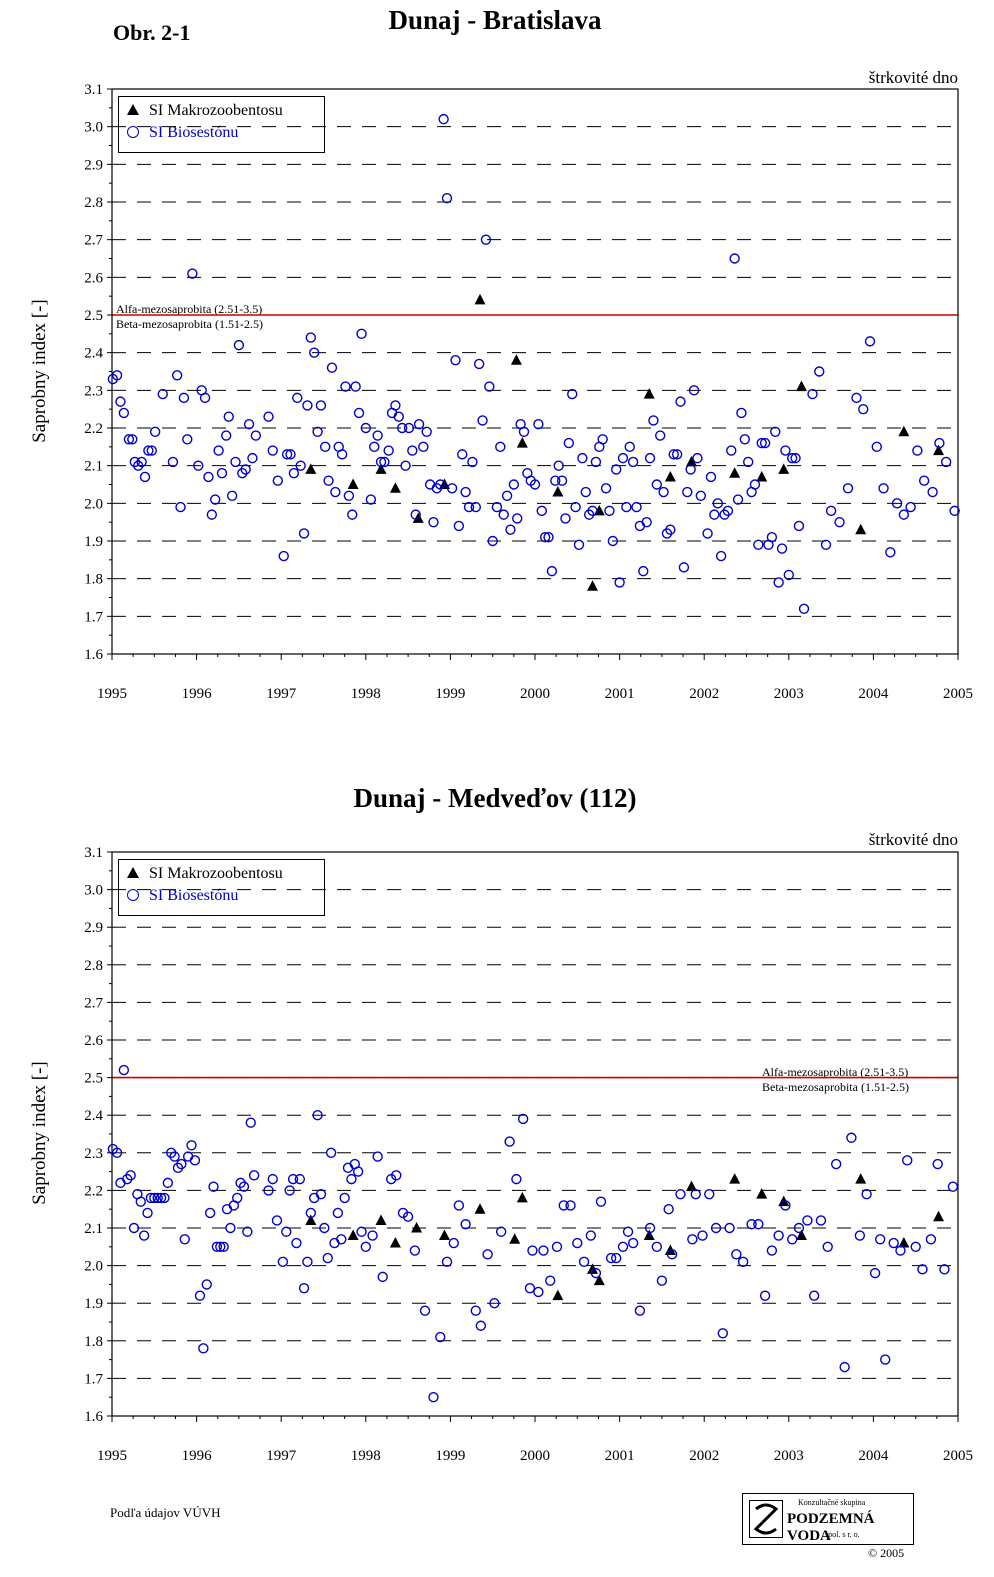 The width and height of the screenshot is (994, 1577). I want to click on x-tick-label: 2004, so click(873, 1456).